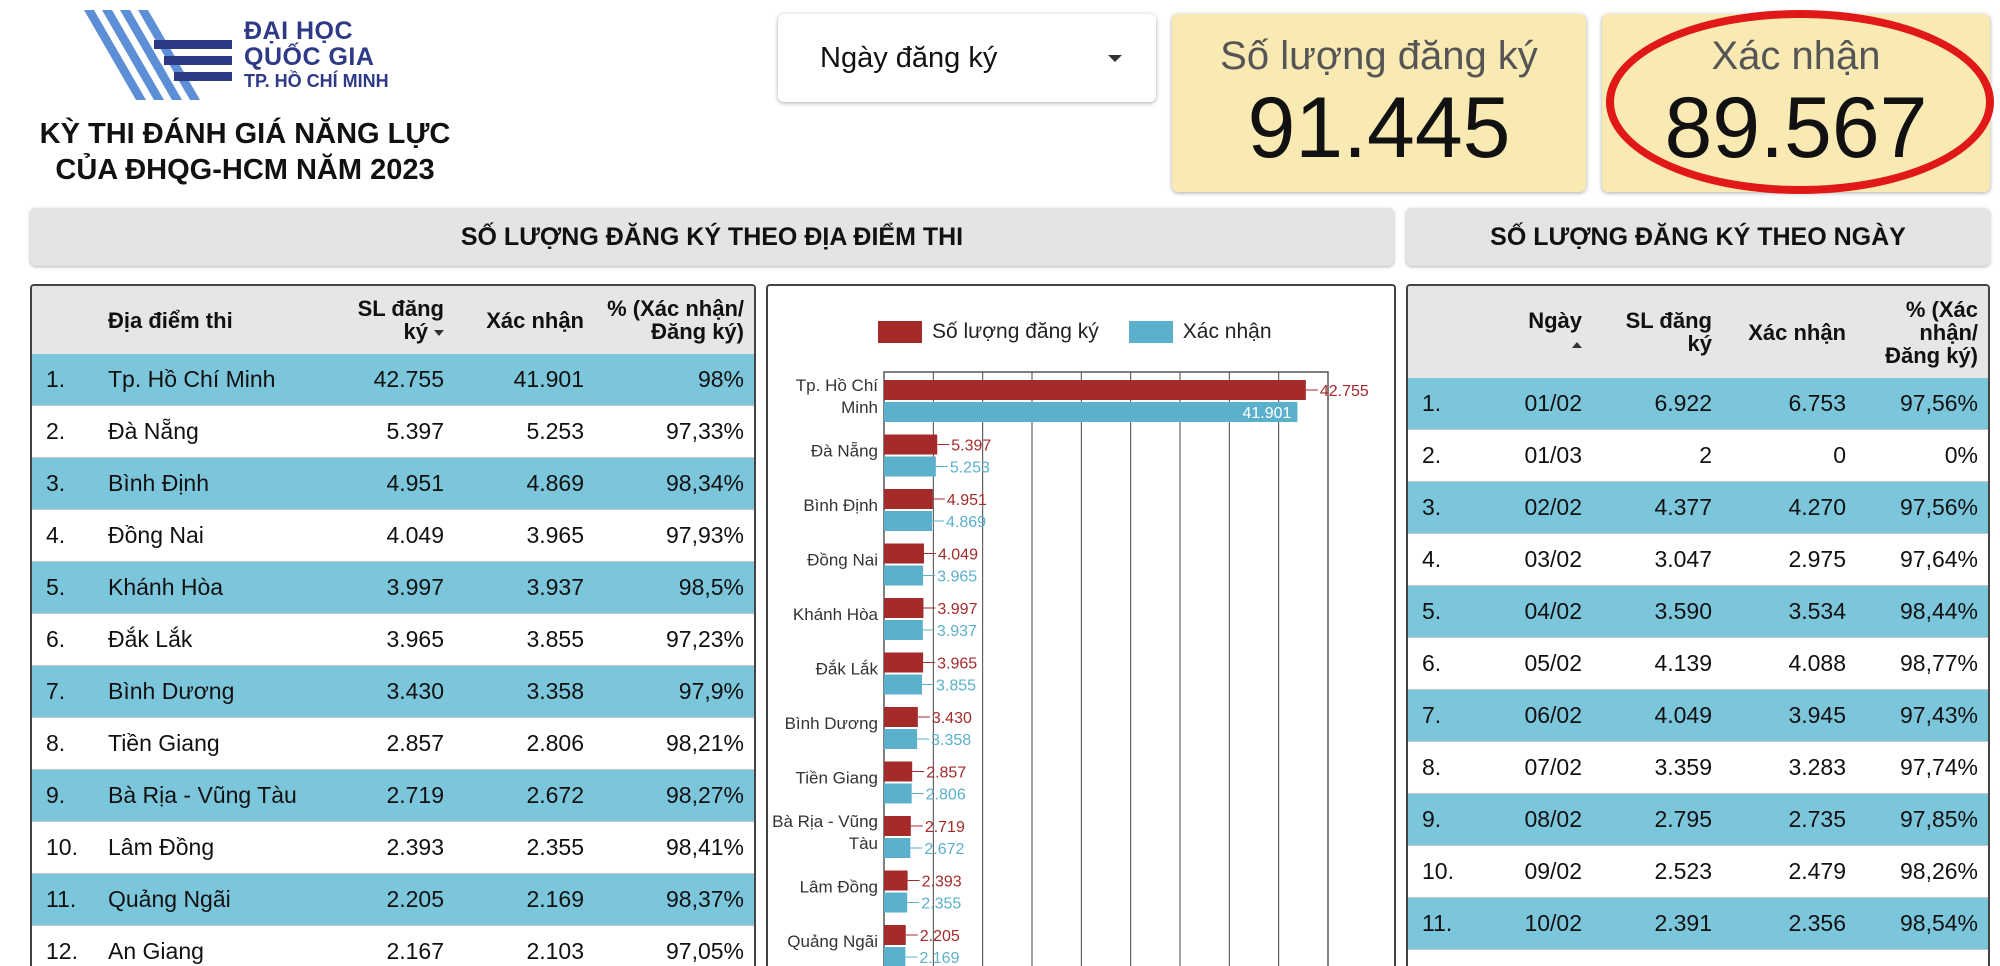  I want to click on table-row: 8. 07/02 3.359 3.283 97,74%, so click(1698, 768).